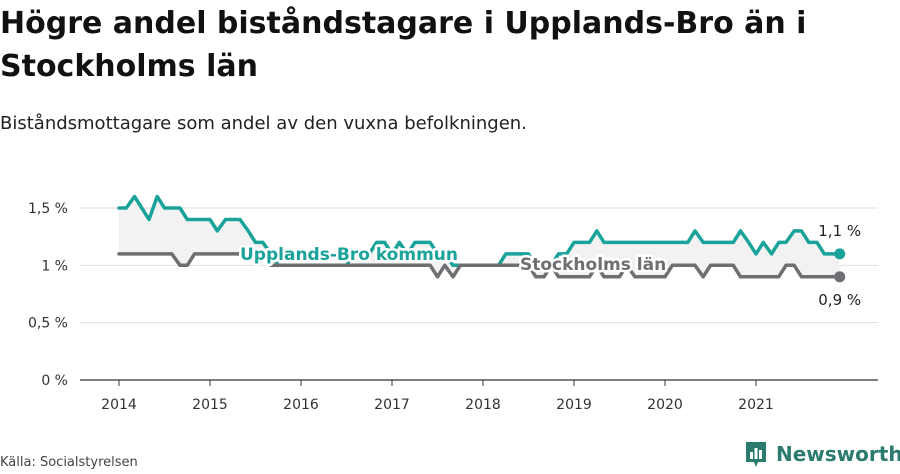 The image size is (900, 474). I want to click on x-tick-label: 2019, so click(574, 405).